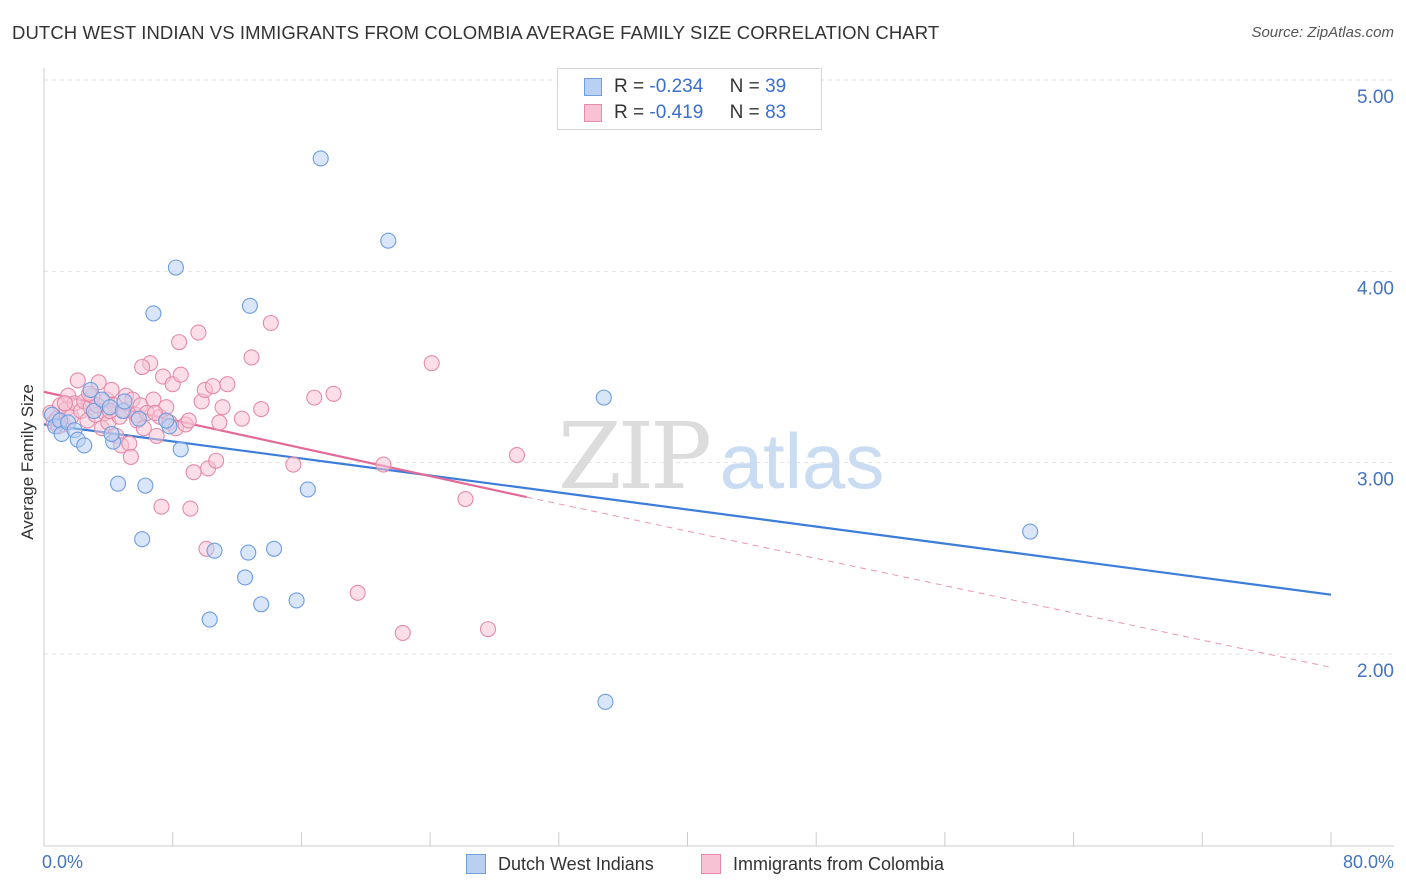  I want to click on source-label: Source: ZipAtlas.com, so click(1322, 32).